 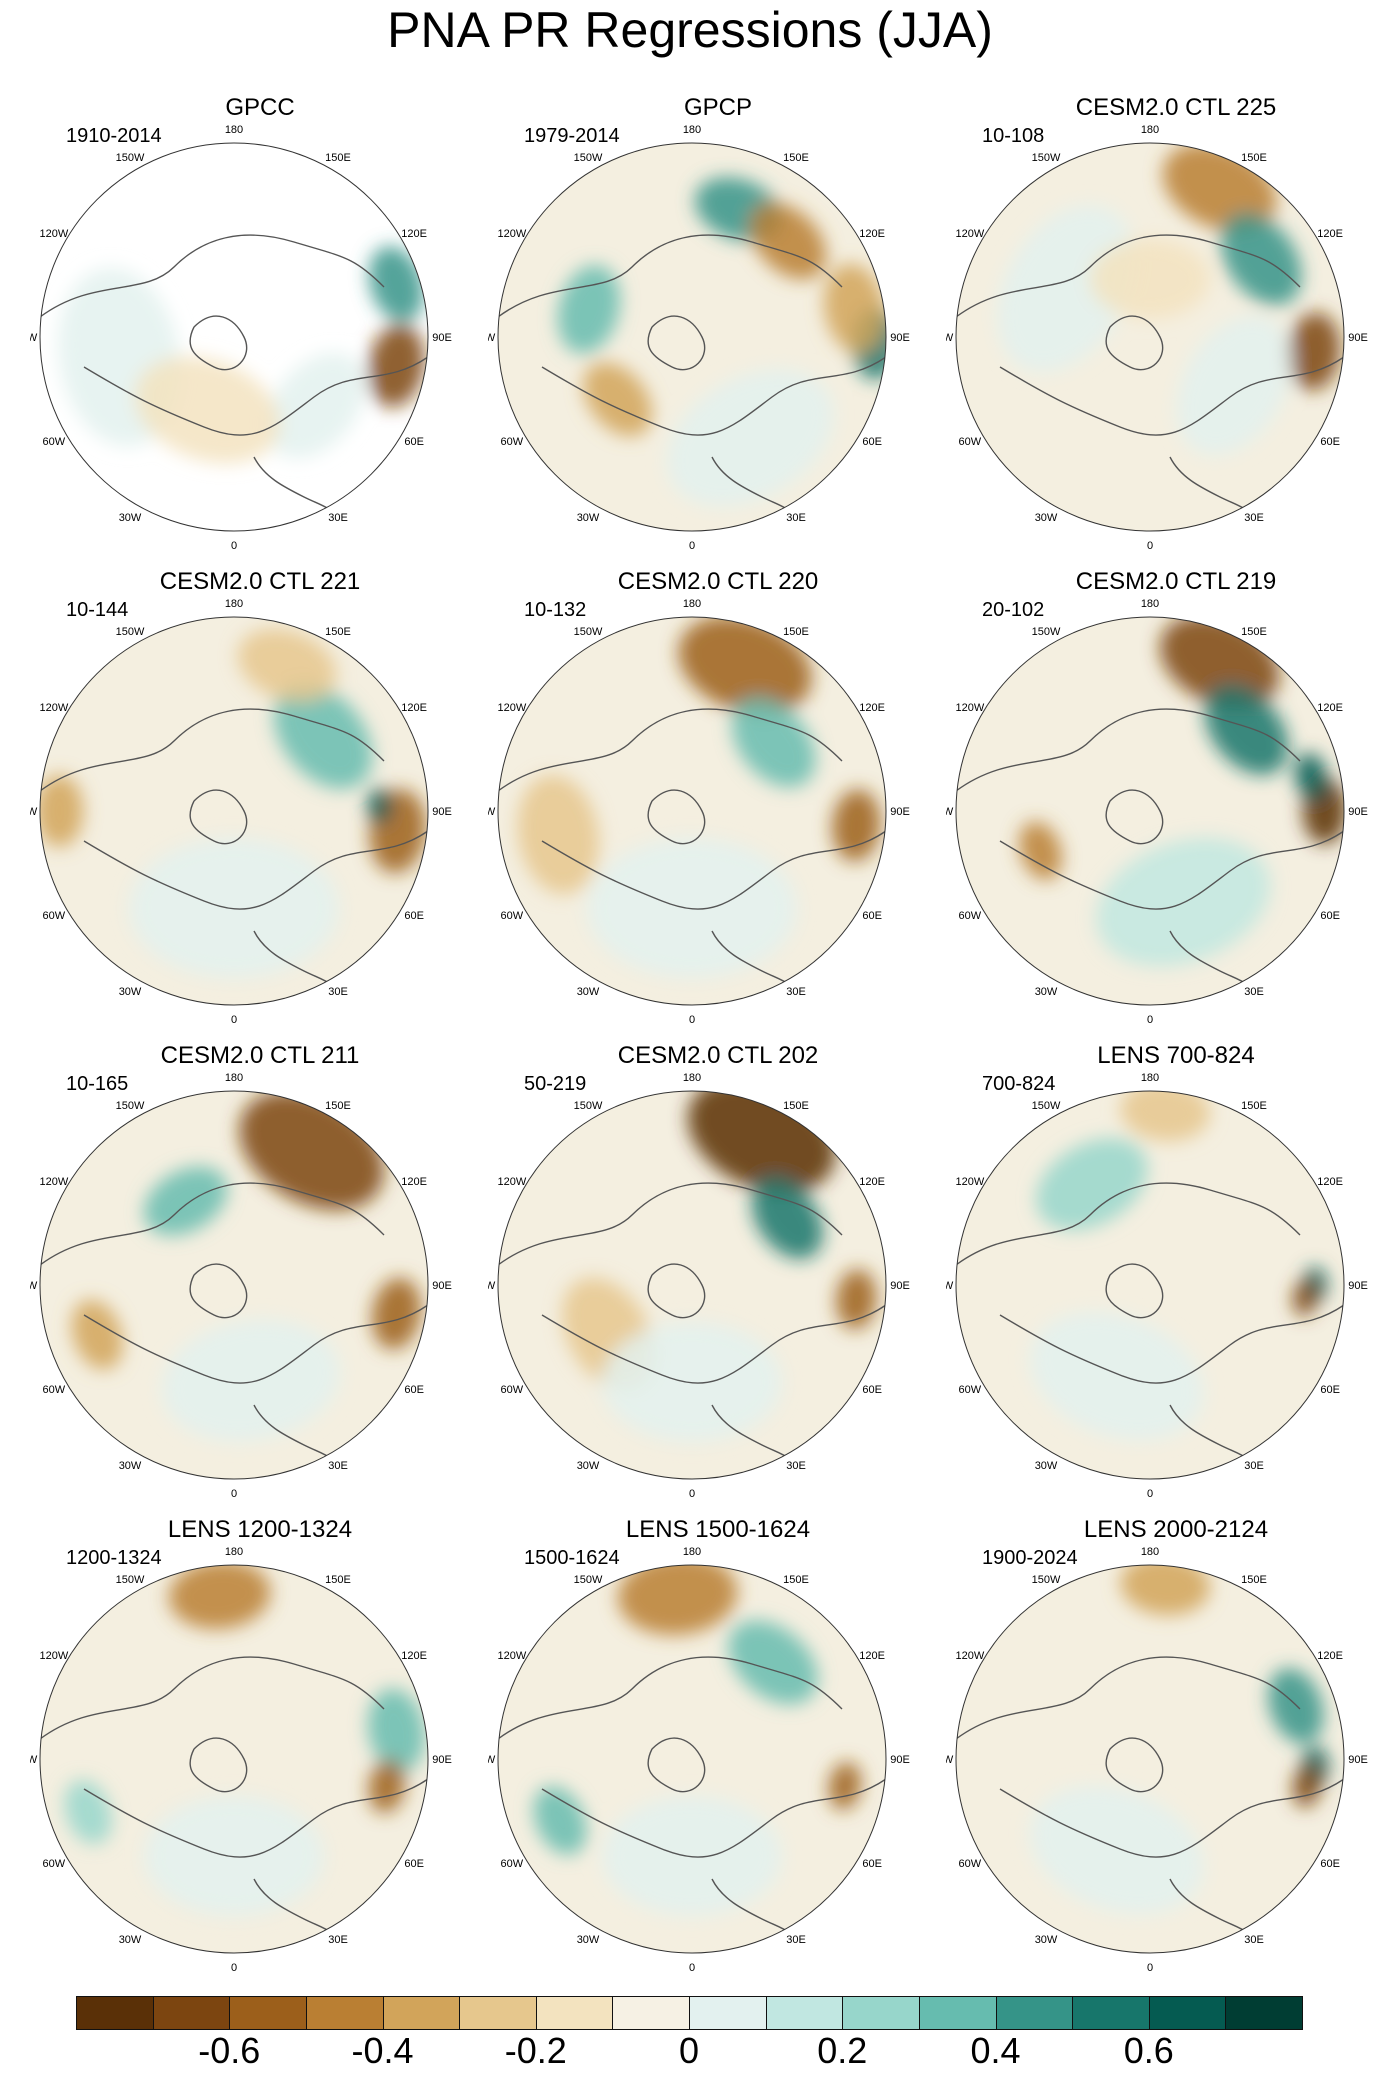 What do you see at coordinates (995, 2050) in the screenshot?
I see `colorbar-tick-label: 0.4` at bounding box center [995, 2050].